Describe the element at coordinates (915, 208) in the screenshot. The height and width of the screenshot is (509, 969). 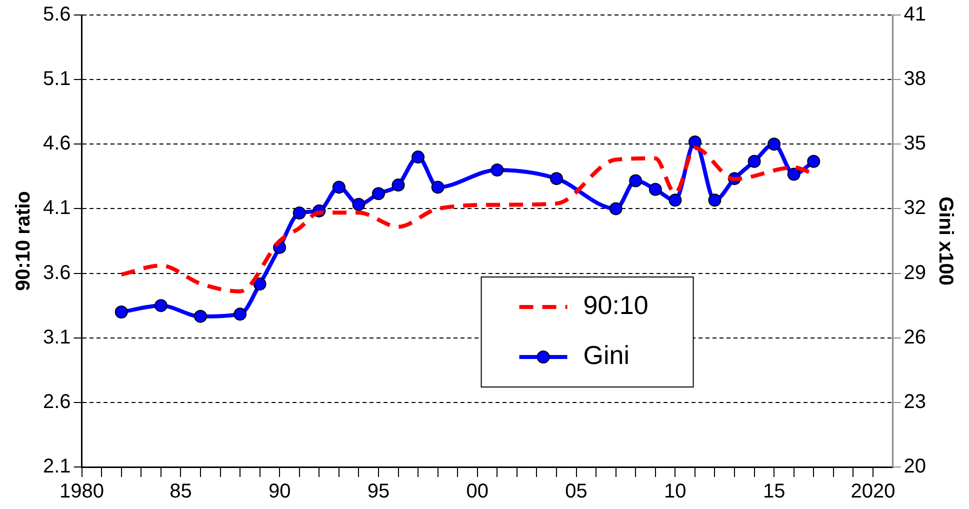
I see `y2-tick-label: 32` at that location.